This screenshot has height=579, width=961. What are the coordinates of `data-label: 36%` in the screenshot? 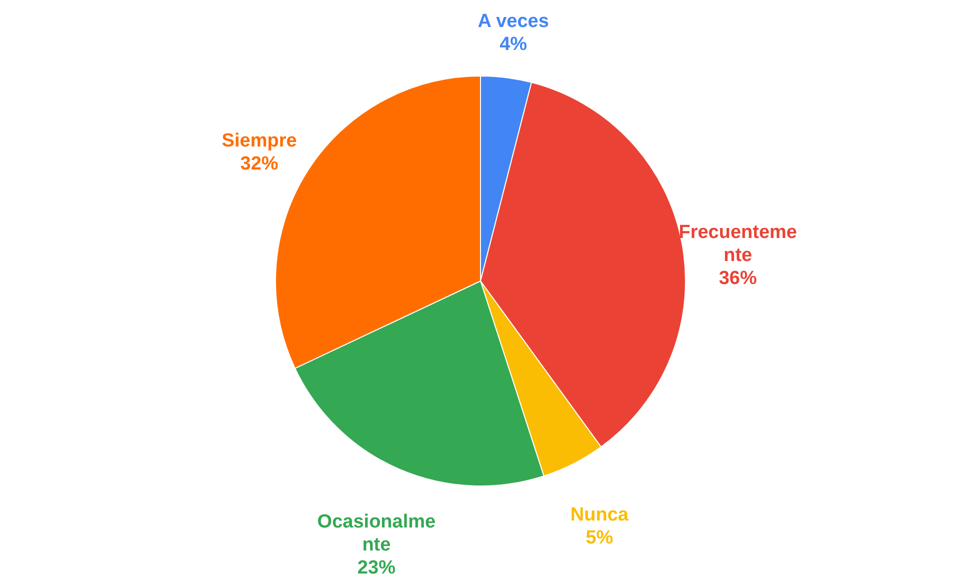 It's located at (737, 278).